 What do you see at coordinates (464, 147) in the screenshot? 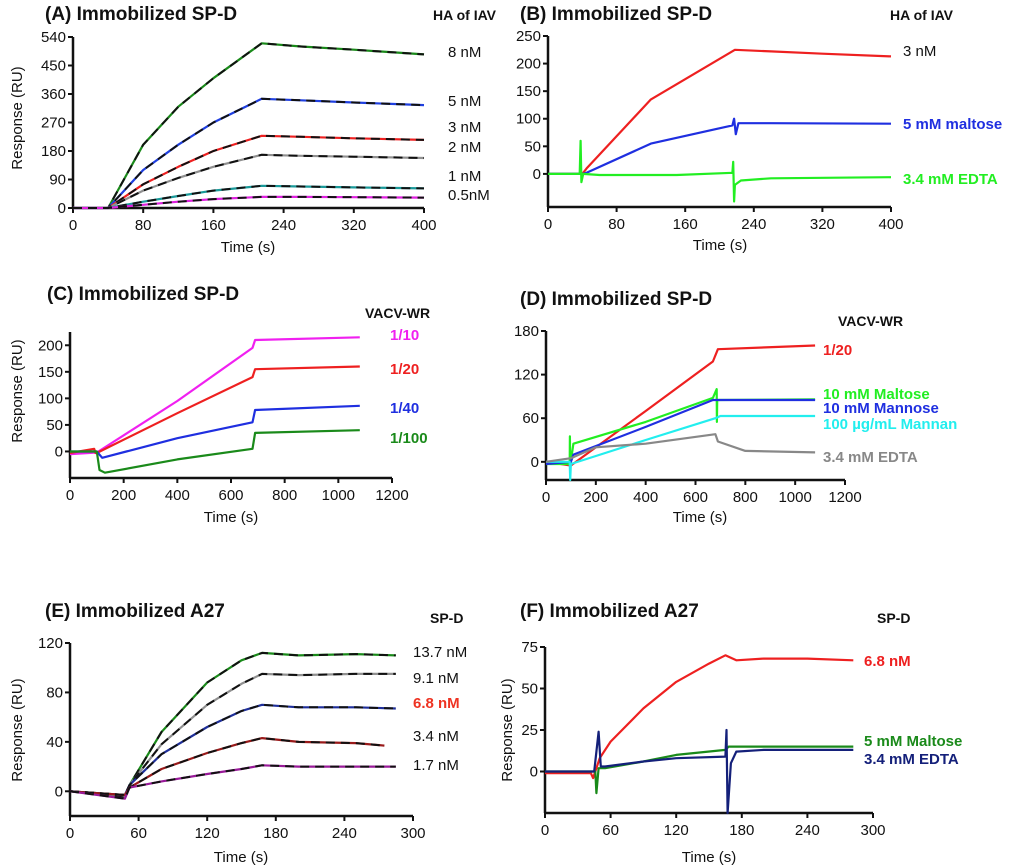
I see `series-label: 2 nM` at bounding box center [464, 147].